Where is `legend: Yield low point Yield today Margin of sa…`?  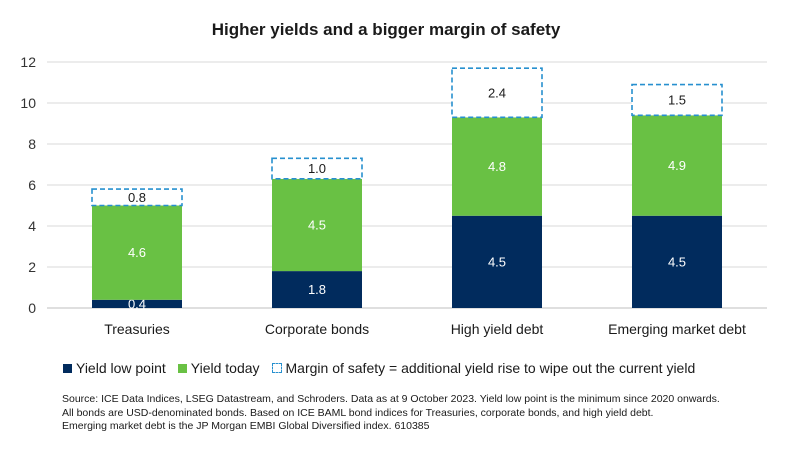 legend: Yield low point Yield today Margin of sa… is located at coordinates (379, 368).